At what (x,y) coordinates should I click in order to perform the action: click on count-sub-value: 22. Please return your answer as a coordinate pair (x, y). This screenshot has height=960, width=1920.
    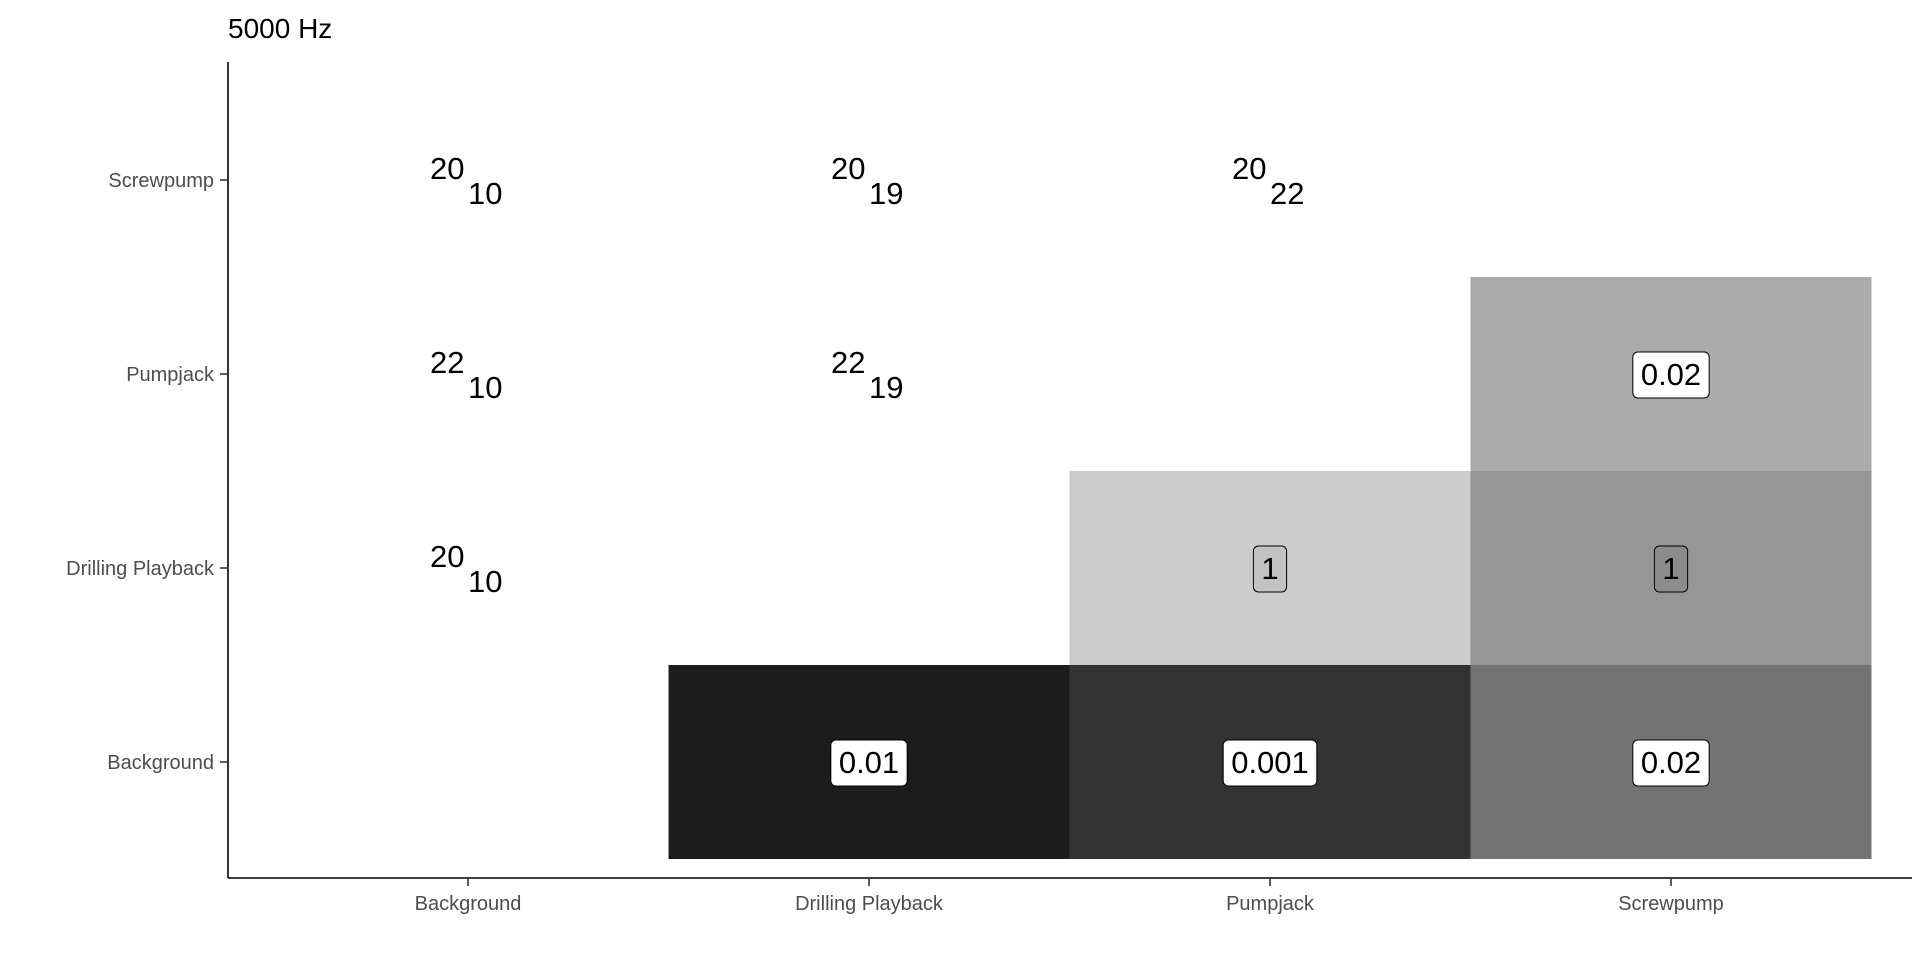
    Looking at the image, I should click on (1287, 193).